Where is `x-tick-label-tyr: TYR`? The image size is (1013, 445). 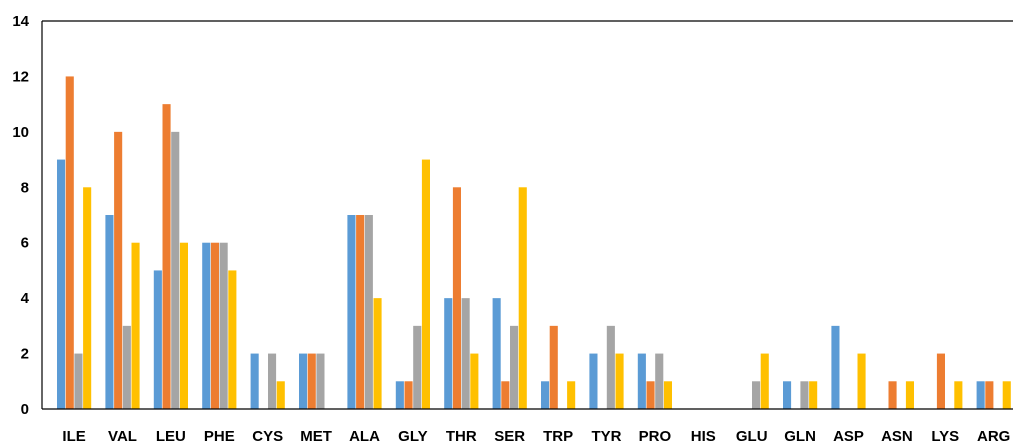
x-tick-label-tyr: TYR is located at coordinates (607, 436).